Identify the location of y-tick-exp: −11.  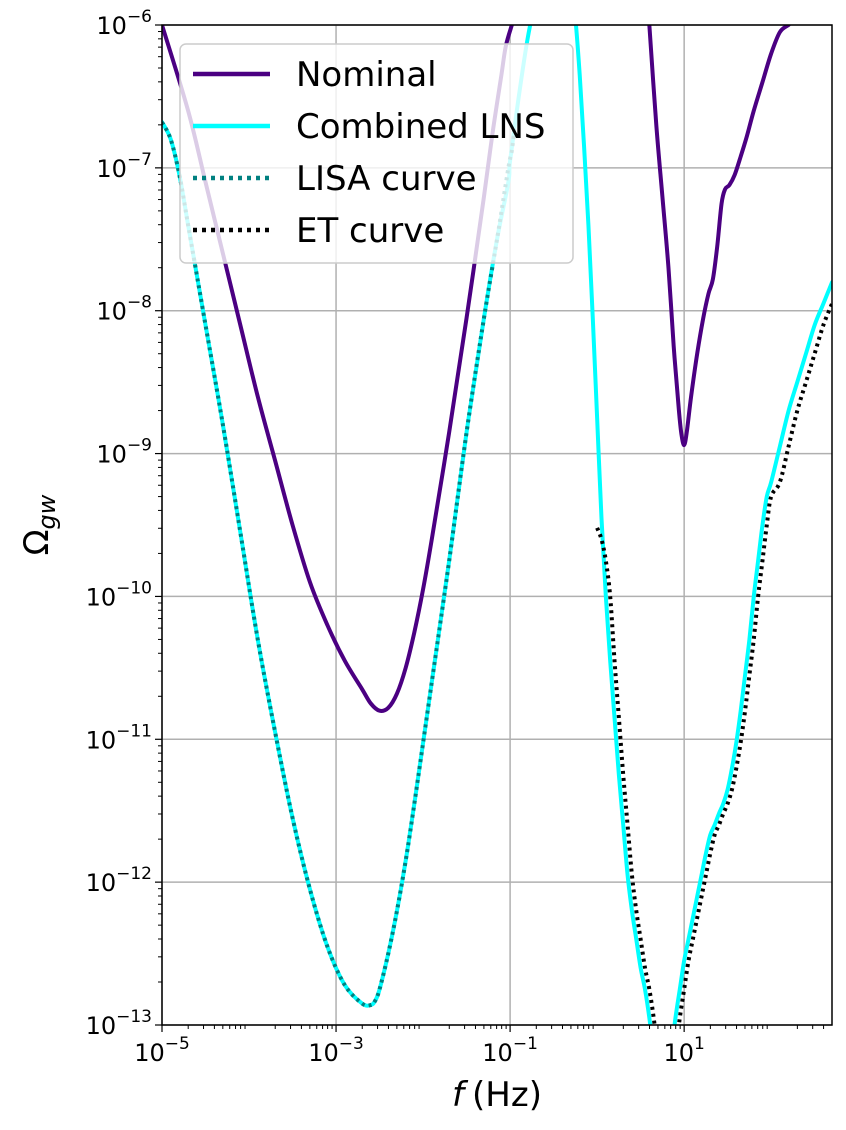
(134, 731).